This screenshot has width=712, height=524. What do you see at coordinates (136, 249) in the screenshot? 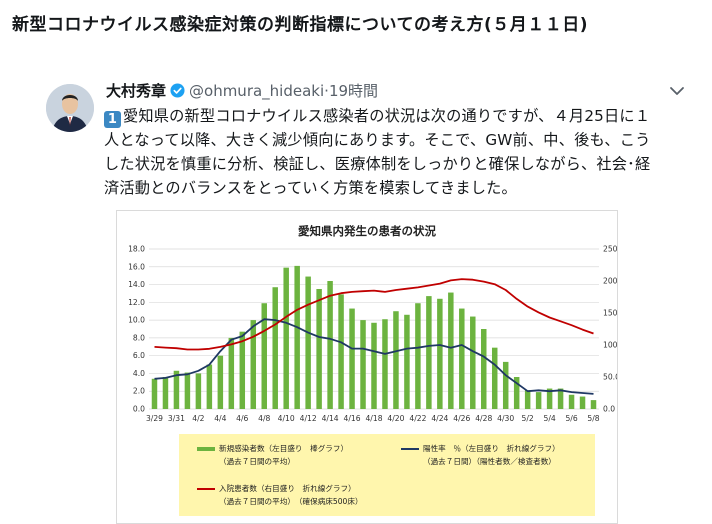
I see `y-left-tick-label: 18.0` at bounding box center [136, 249].